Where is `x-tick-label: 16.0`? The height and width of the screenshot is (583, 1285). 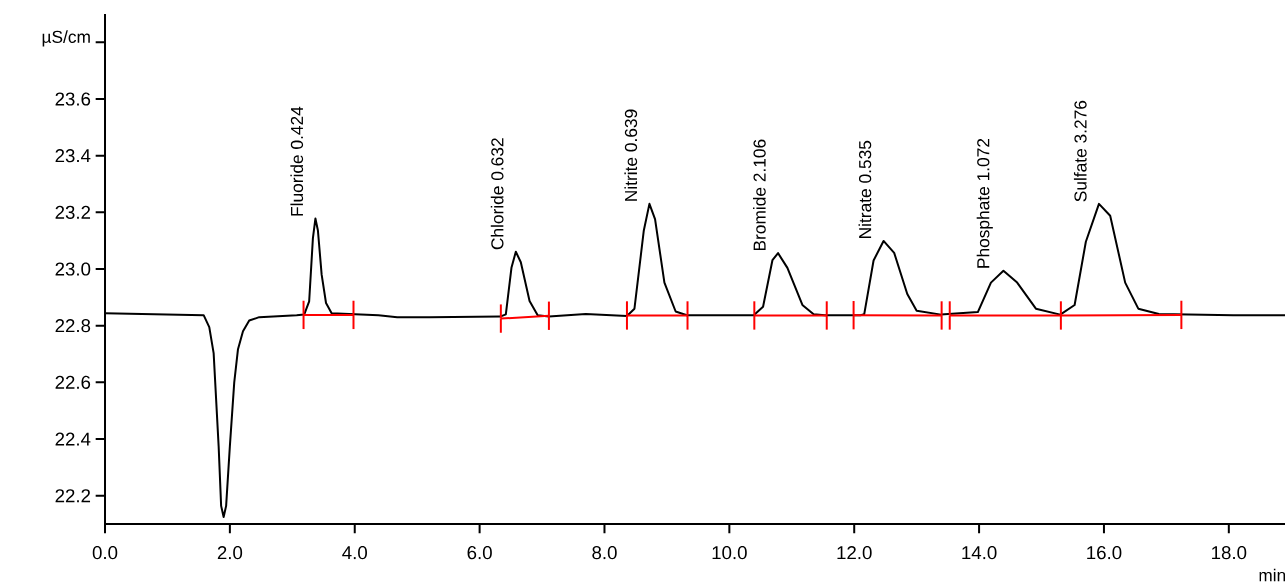
x-tick-label: 16.0 is located at coordinates (1104, 553).